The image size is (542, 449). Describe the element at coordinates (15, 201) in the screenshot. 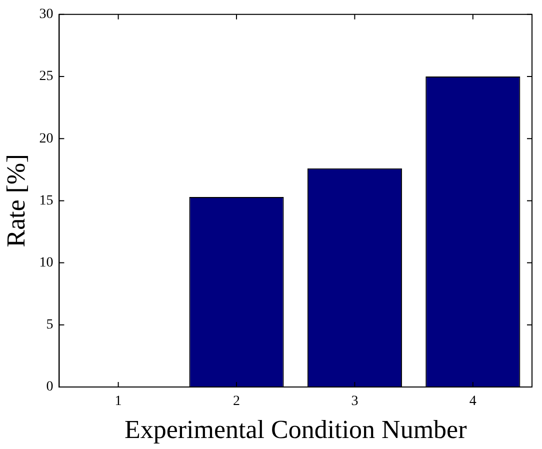

I see `y-axis-title: Rate [%]` at that location.